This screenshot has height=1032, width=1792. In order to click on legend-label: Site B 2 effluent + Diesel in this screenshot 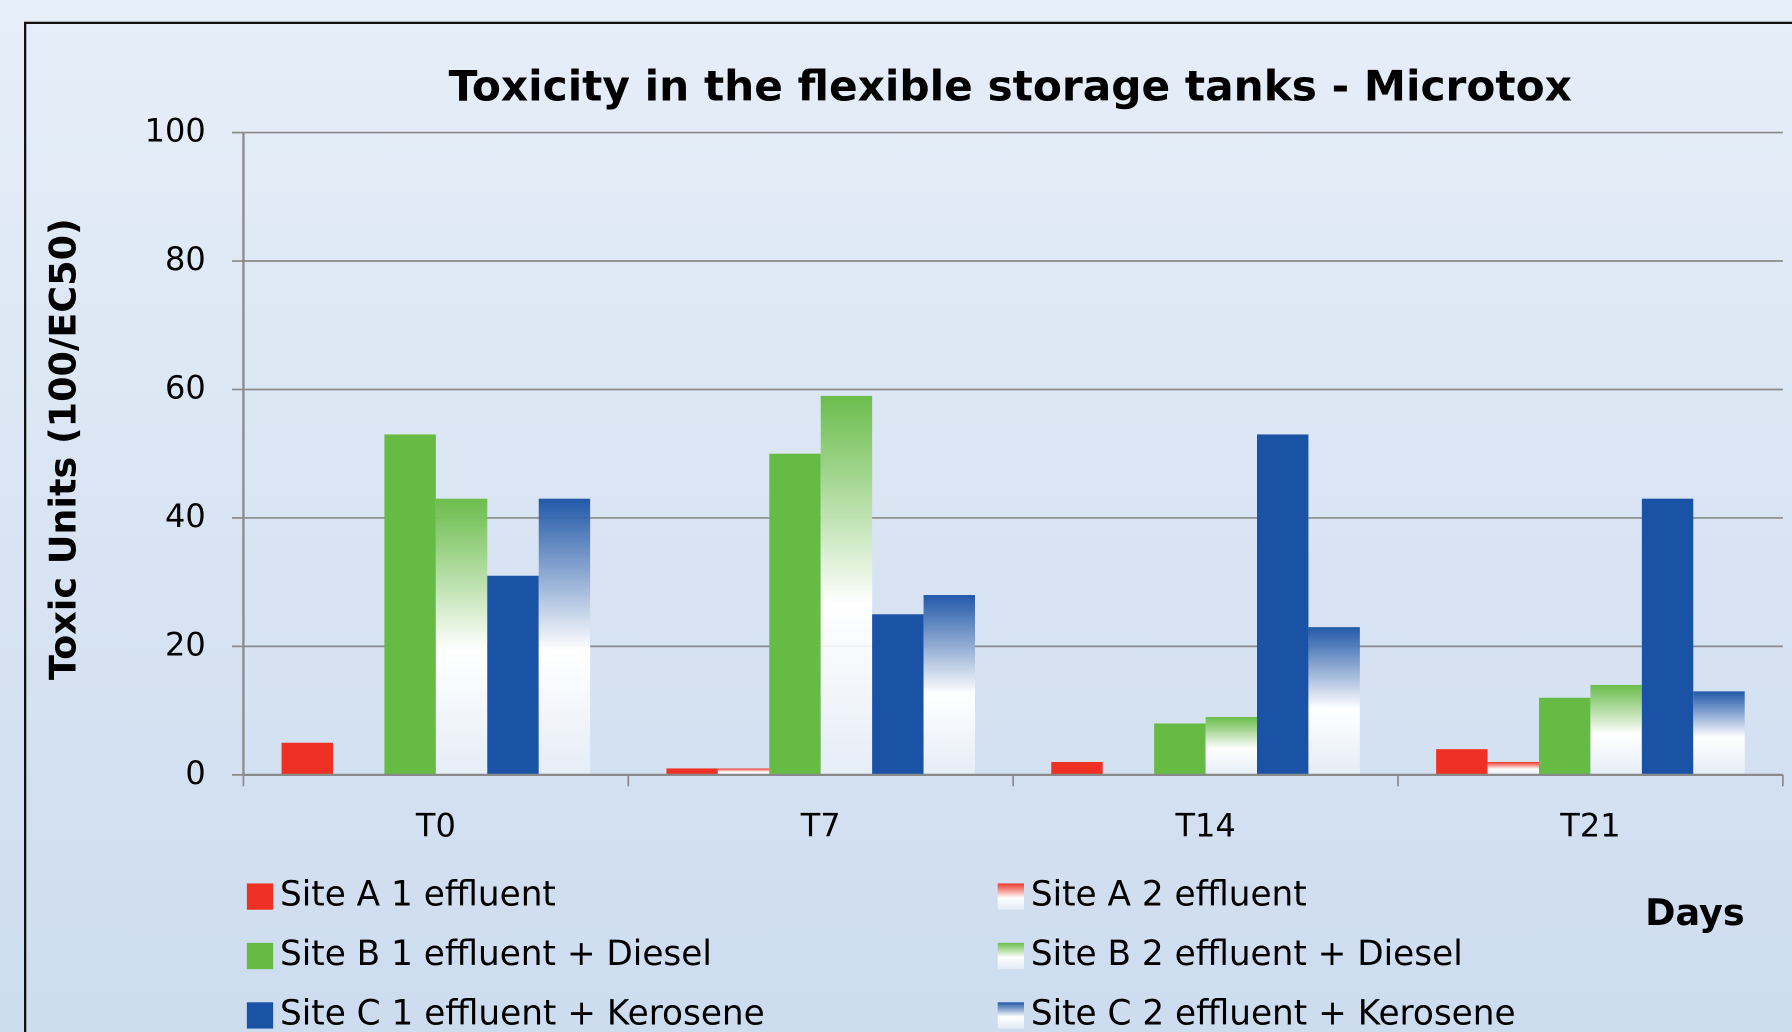, I will do `click(1247, 954)`.